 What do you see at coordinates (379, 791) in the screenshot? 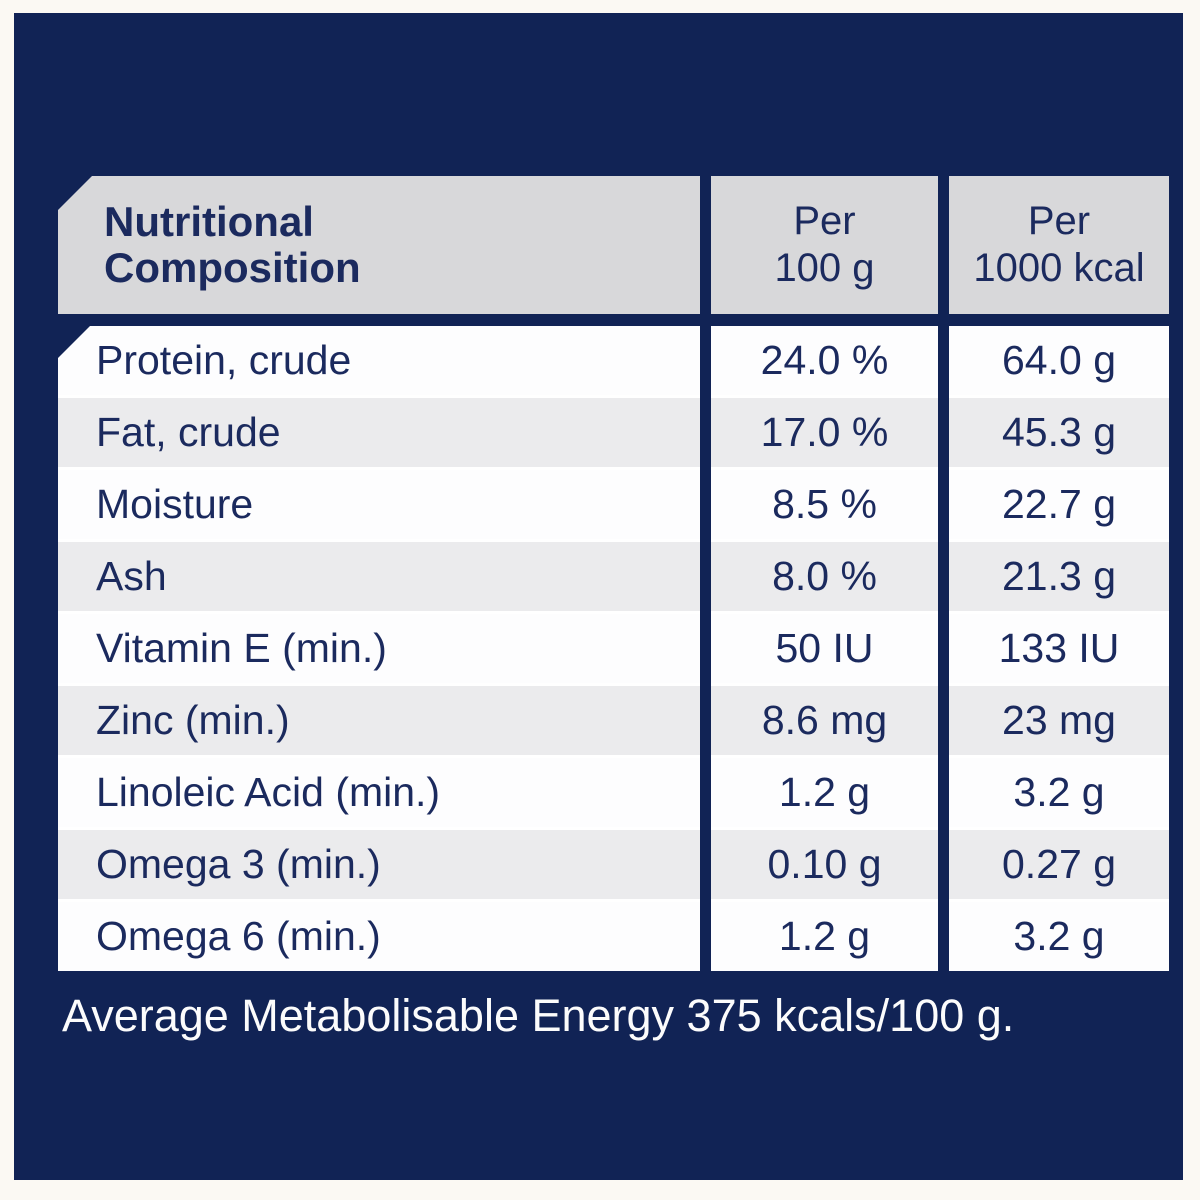
I see `row-label: Linoleic Acid (min.)` at bounding box center [379, 791].